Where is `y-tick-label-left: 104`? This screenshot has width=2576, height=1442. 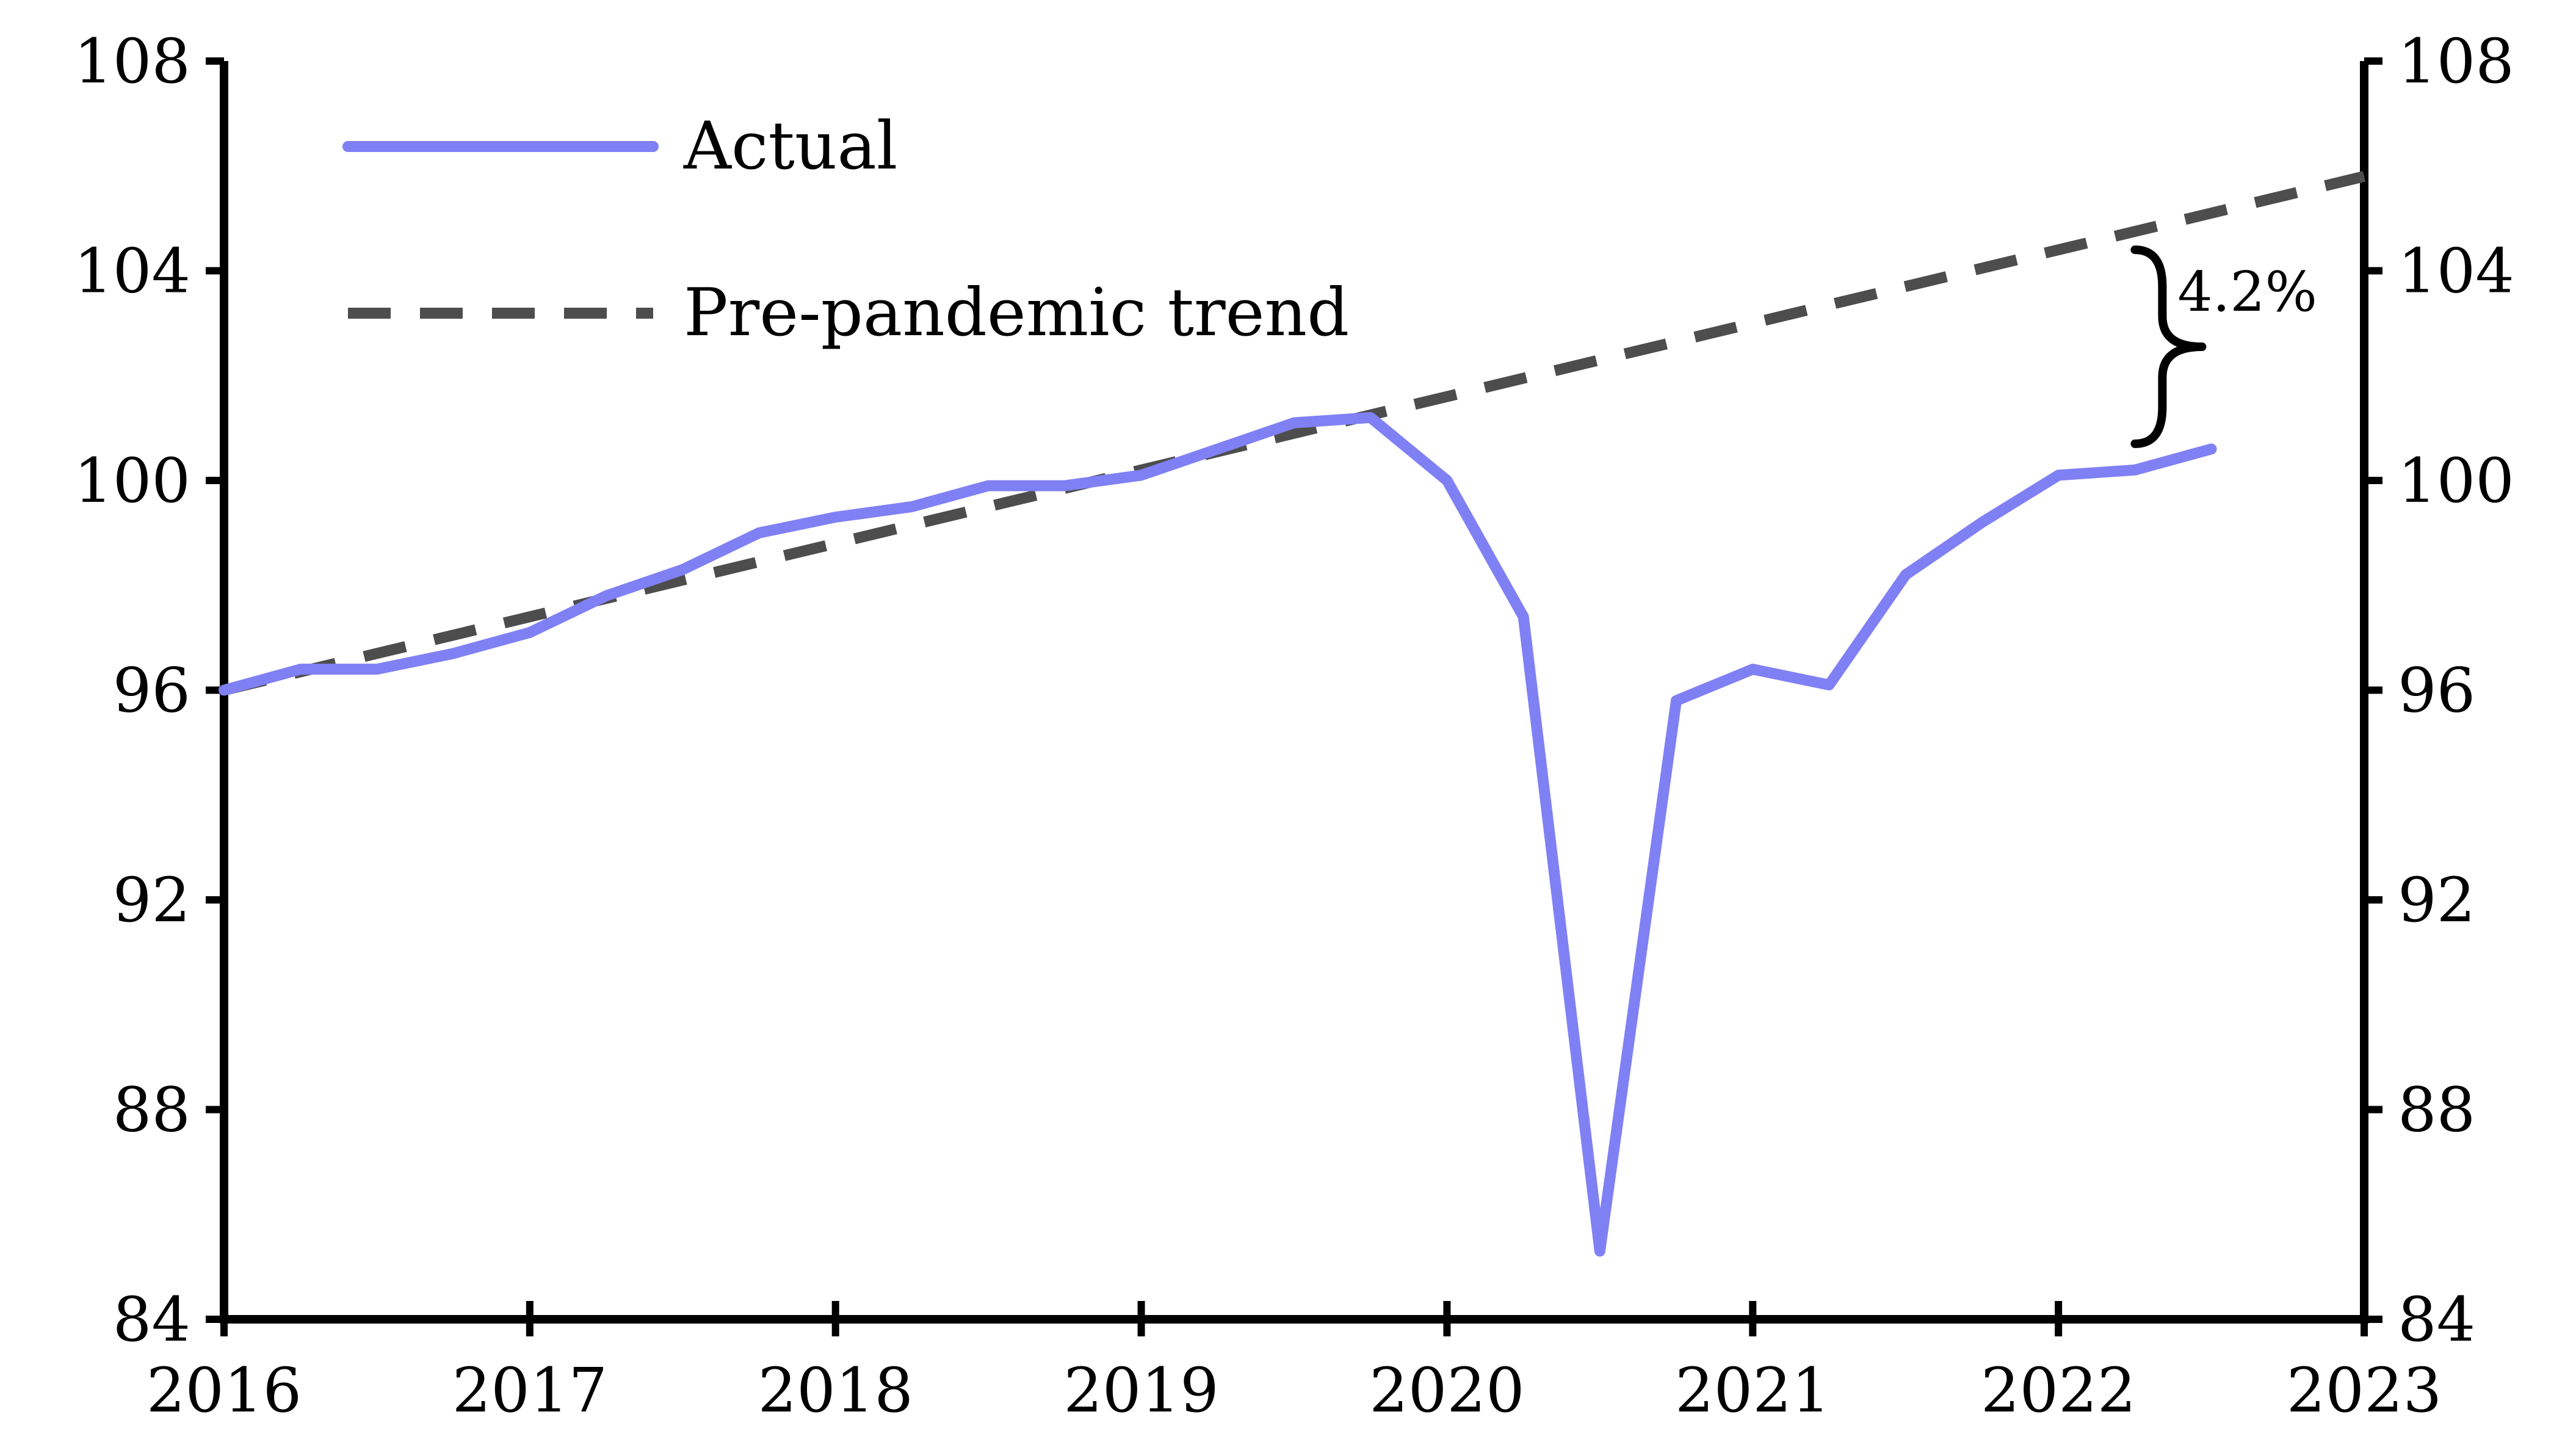
y-tick-label-left: 104 is located at coordinates (132, 271).